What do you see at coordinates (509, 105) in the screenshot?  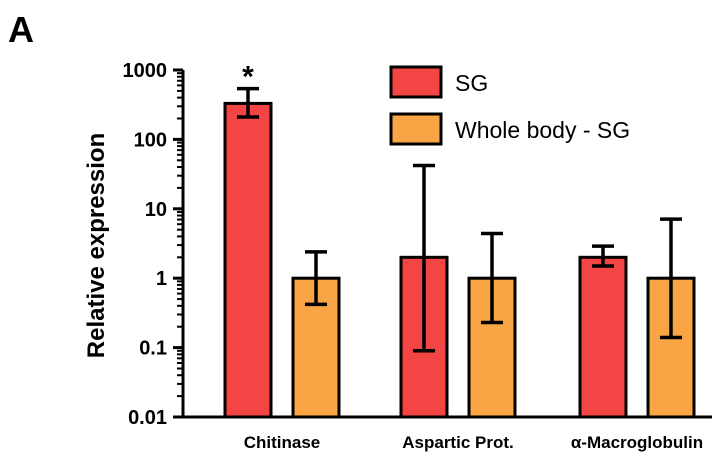 I see `legend: SG Whole body - SG` at bounding box center [509, 105].